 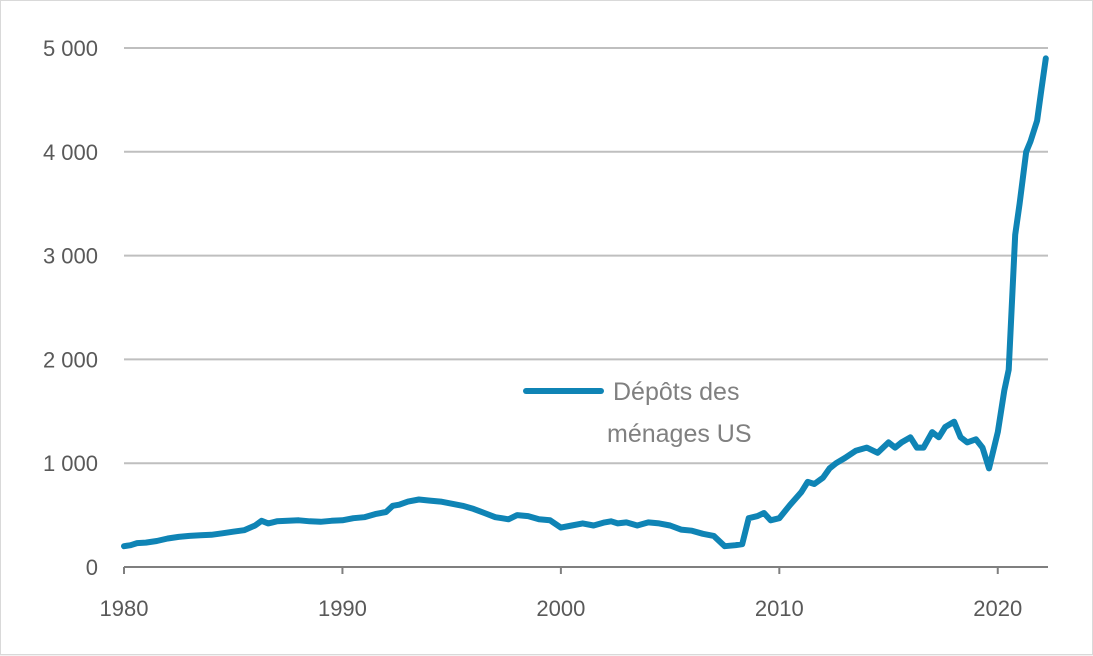 I want to click on x-tick-labels: 1980 1990 2000 2010 2020, so click(x=561, y=608).